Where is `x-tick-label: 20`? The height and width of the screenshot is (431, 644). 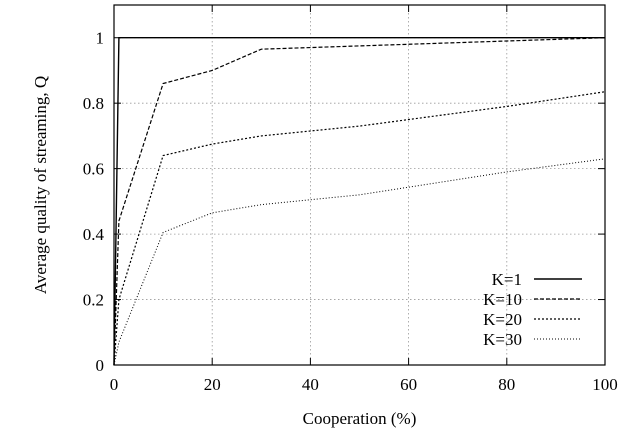
x-tick-label: 20 is located at coordinates (212, 384).